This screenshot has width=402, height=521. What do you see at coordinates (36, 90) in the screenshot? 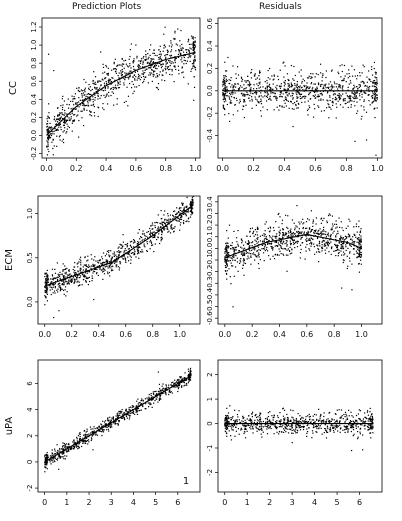
I see `y-axis: -0.20.00.20.40.60.81.01.2` at bounding box center [36, 90].